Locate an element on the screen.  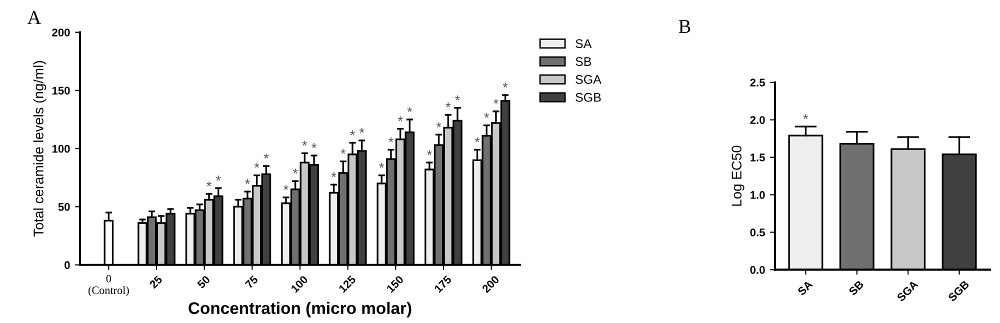
x-tick-label: 125 is located at coordinates (347, 284).